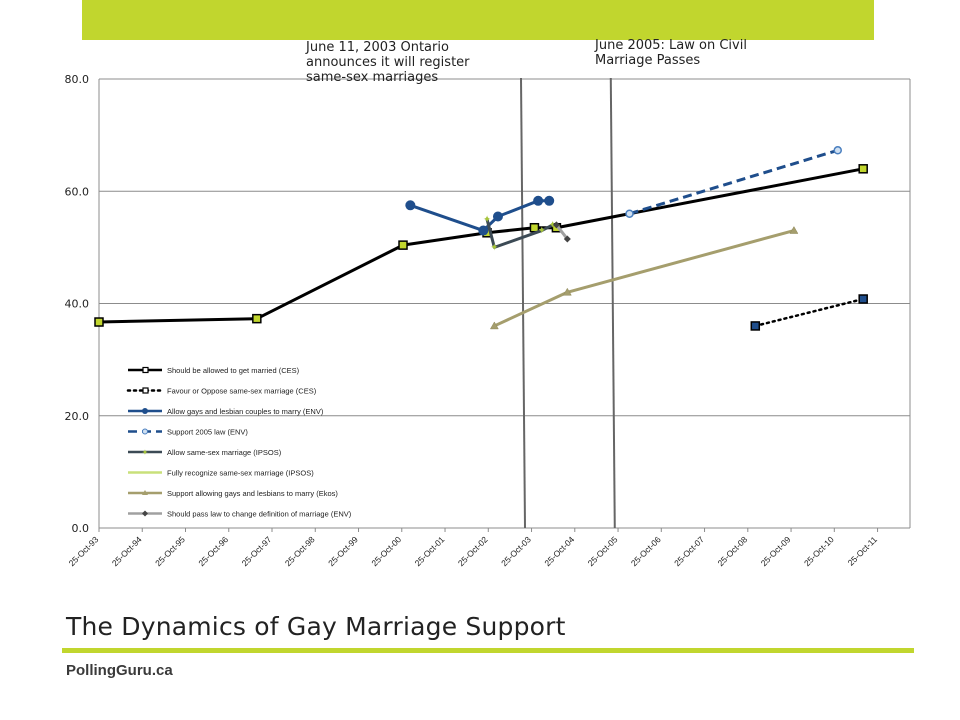 This screenshot has width=960, height=720. What do you see at coordinates (863, 551) in the screenshot?
I see `x-tick-label: 25-Oct-11` at bounding box center [863, 551].